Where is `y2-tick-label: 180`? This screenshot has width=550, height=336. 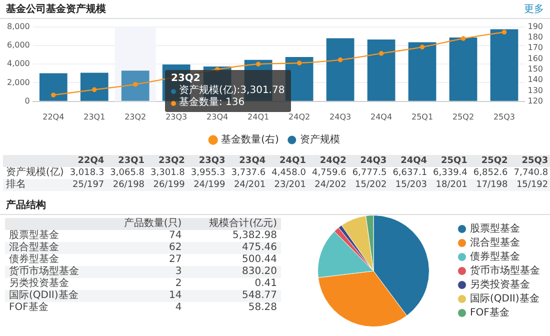 y2-tick-label: 180 is located at coordinates (536, 37).